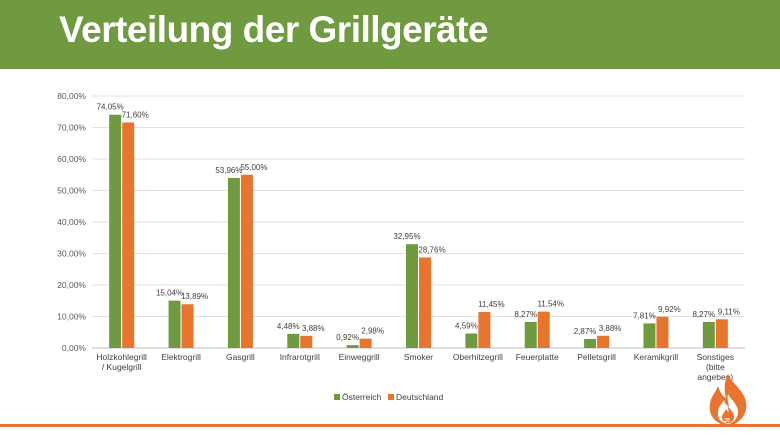  What do you see at coordinates (288, 326) in the screenshot?
I see `data-label: 4,48%` at bounding box center [288, 326].